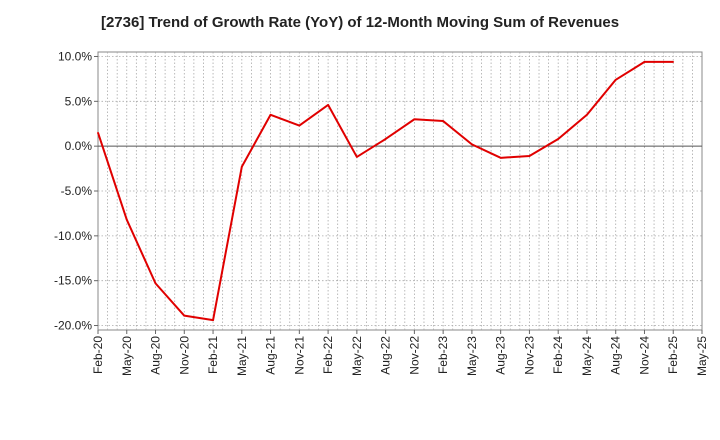  I want to click on x-tick-label: May-21, so click(242, 356).